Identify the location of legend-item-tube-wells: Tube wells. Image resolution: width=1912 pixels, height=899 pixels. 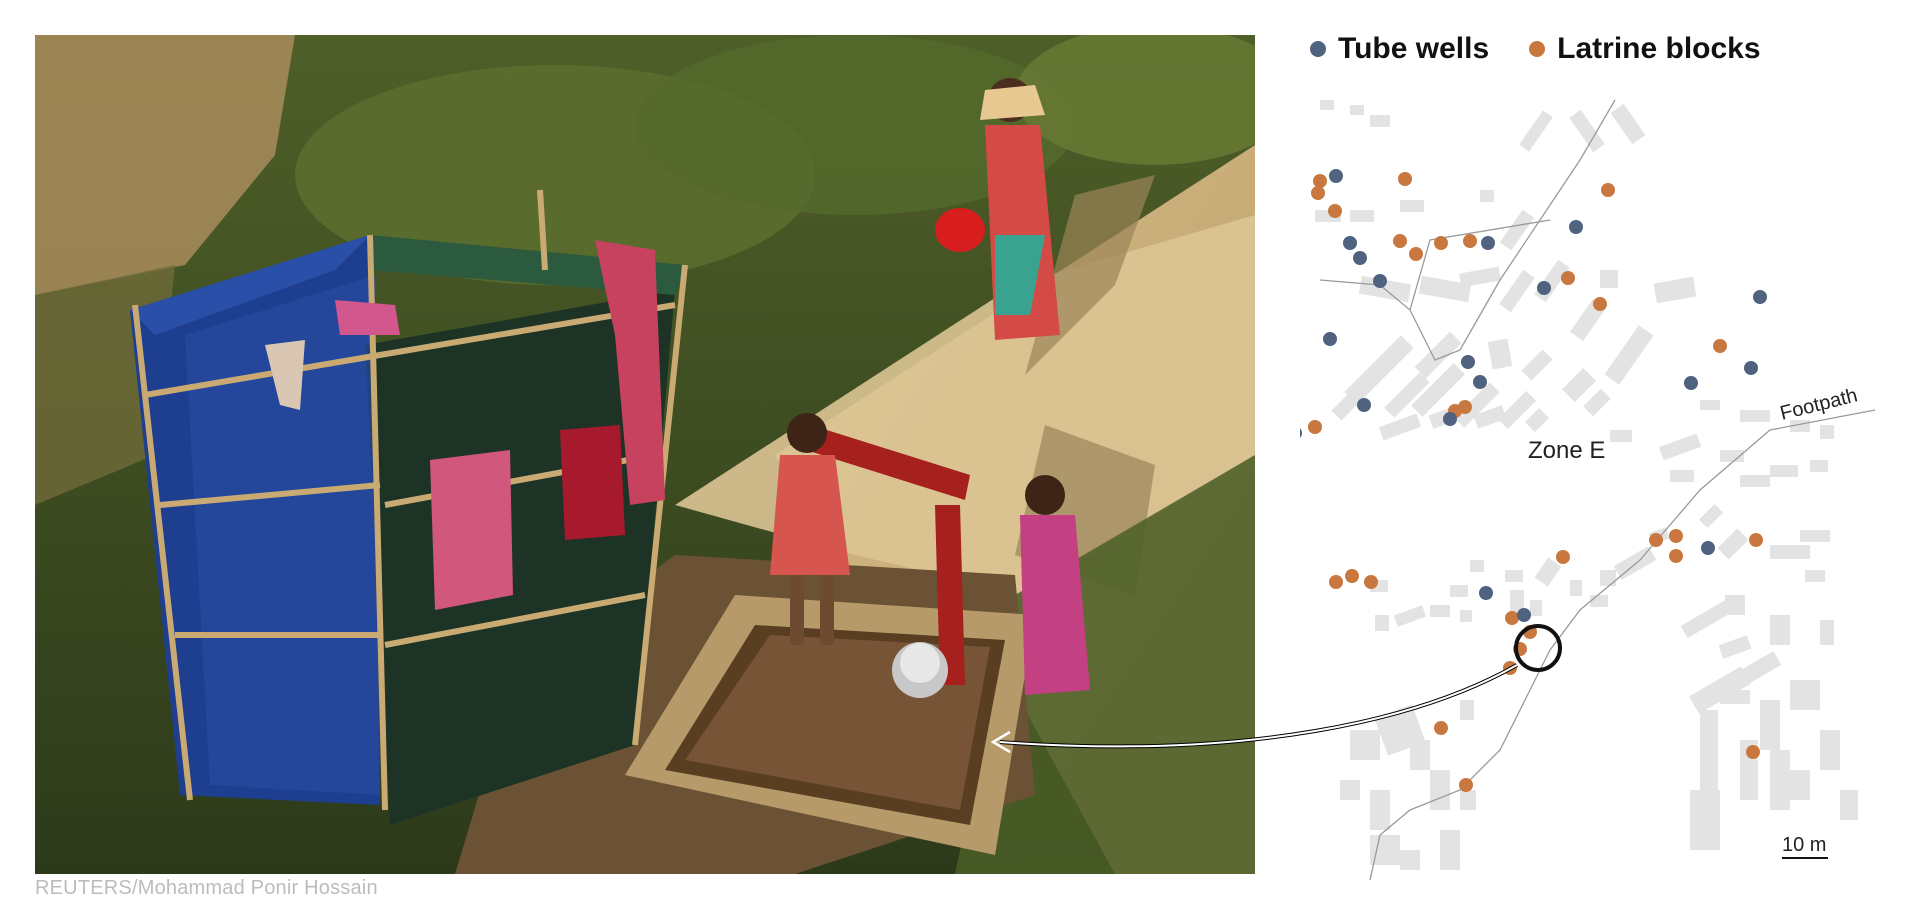
(1399, 49).